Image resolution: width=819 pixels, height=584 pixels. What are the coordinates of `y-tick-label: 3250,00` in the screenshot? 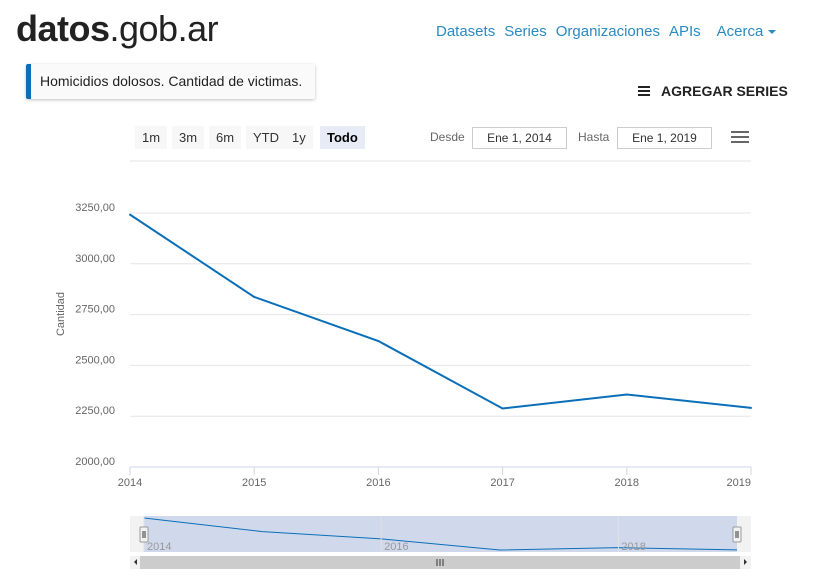 It's located at (95, 208).